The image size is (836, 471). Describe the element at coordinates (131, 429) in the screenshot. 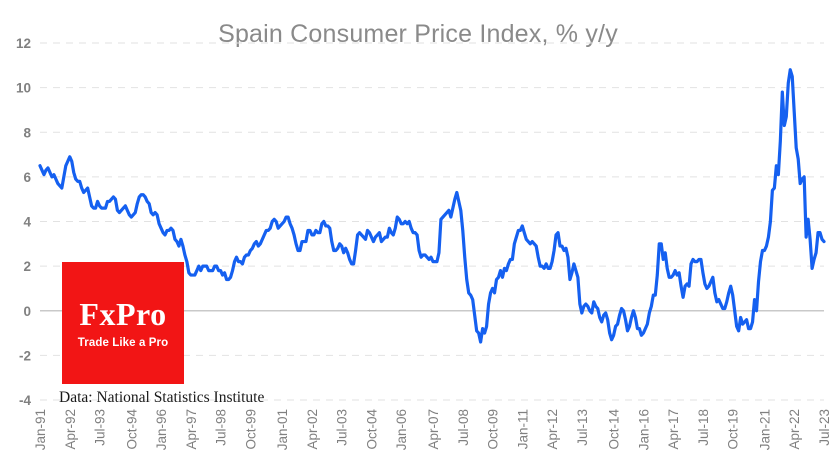

I see `x-tick-label: Oct-94` at that location.